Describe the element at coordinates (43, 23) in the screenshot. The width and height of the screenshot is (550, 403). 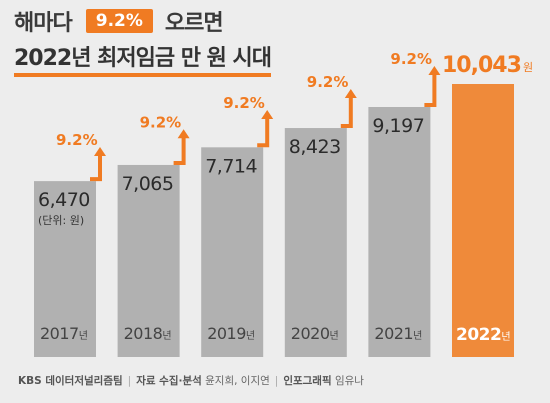
I see `title-prefix: 해마다` at that location.